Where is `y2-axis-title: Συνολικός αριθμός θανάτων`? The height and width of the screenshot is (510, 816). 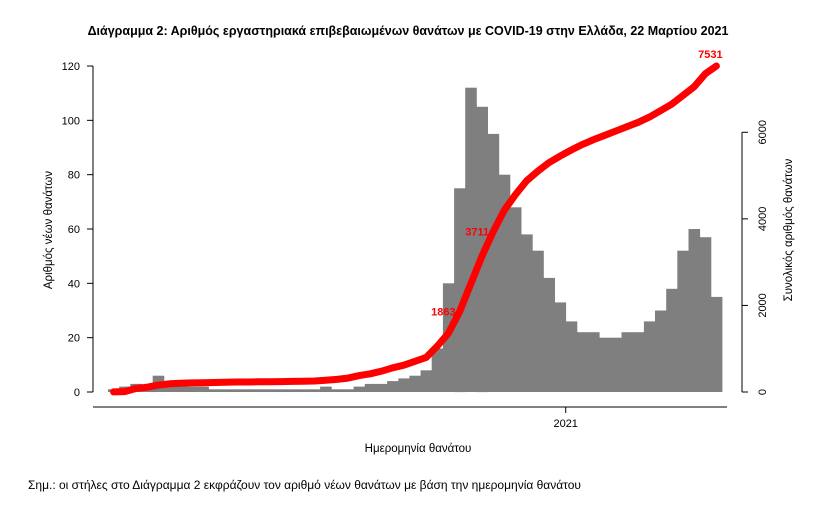
y2-axis-title: Συνολικός αριθμός θανάτων is located at coordinates (789, 229).